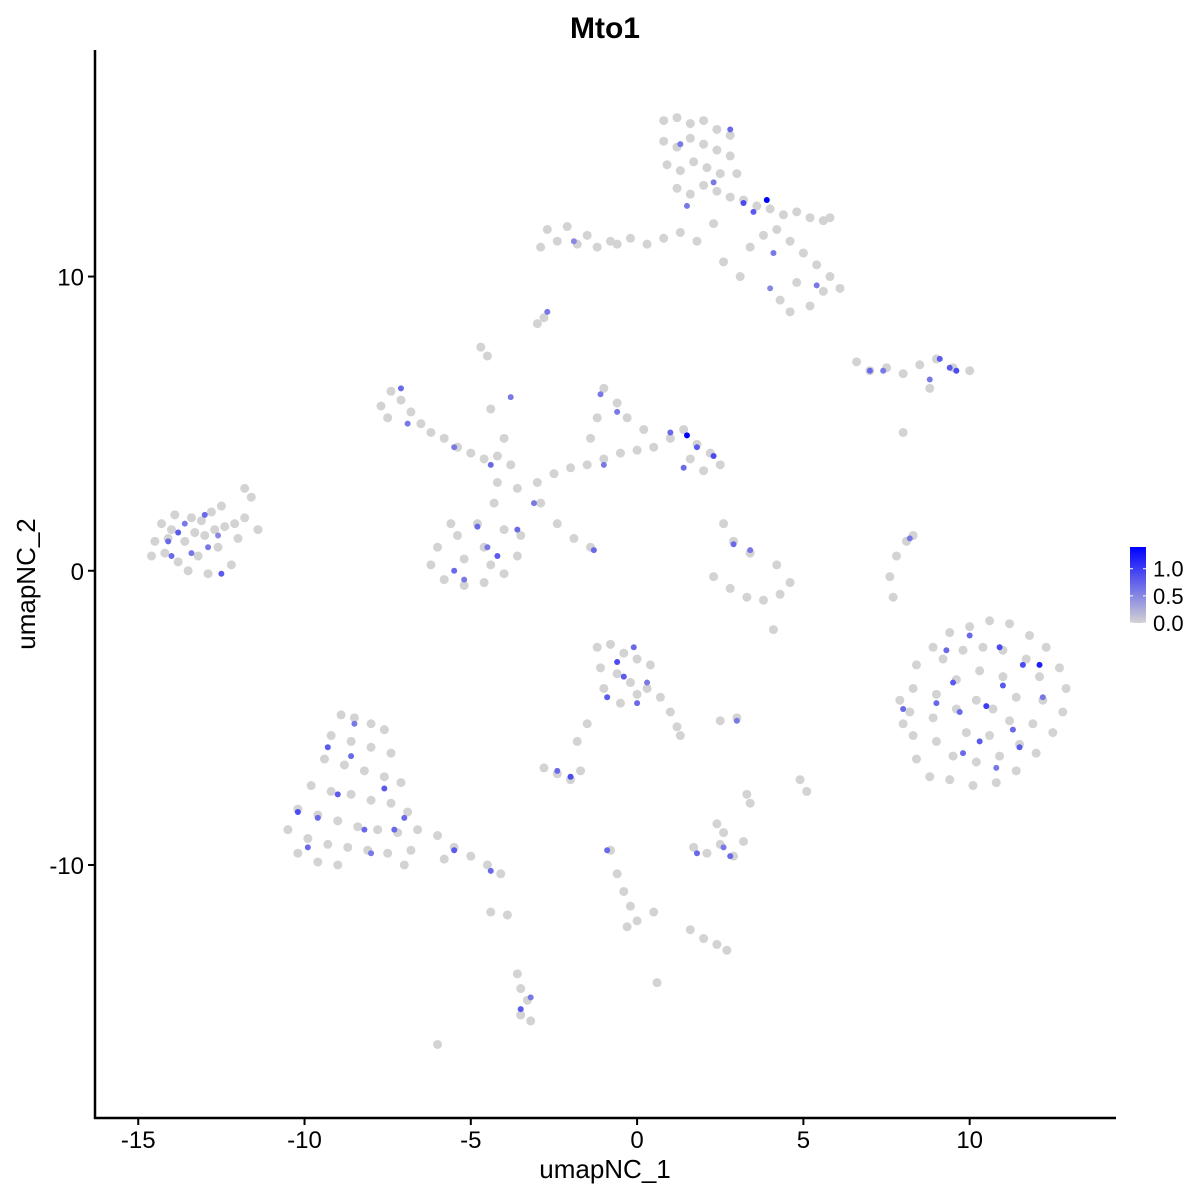 This screenshot has width=1200, height=1200. Describe the element at coordinates (1138, 585) in the screenshot. I see `legend-colorbar` at that location.